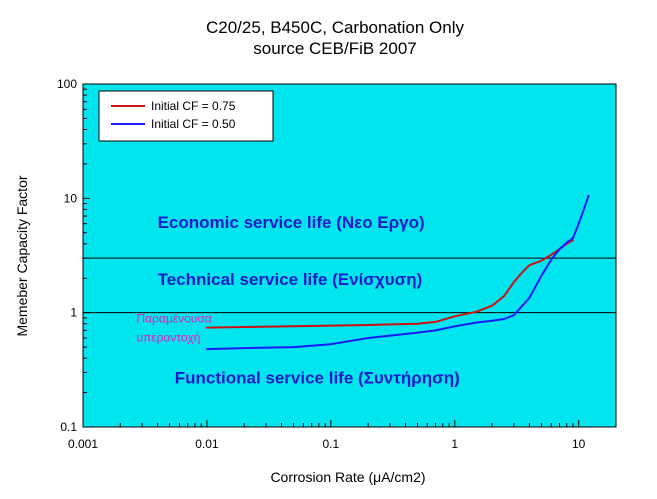 The image size is (657, 499). What do you see at coordinates (193, 106) in the screenshot?
I see `legend-label: Initial CF = 0.75` at bounding box center [193, 106].